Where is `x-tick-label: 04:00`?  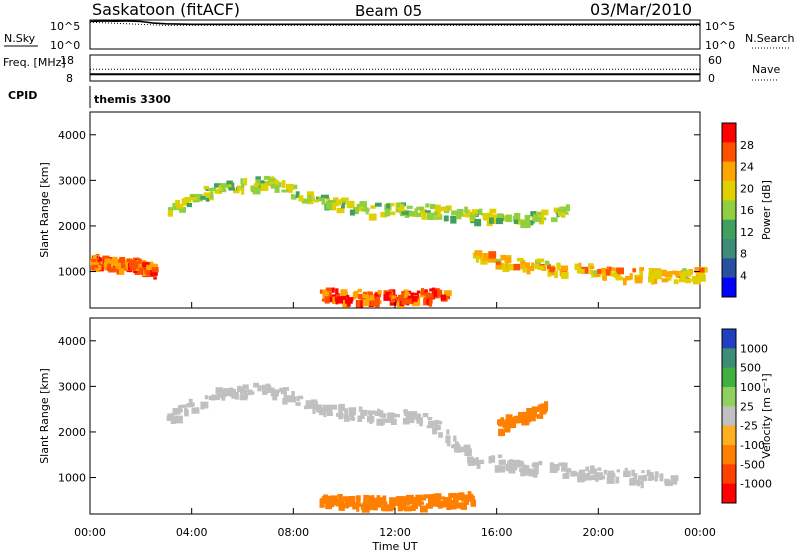
x-tick-label: 04:00 is located at coordinates (192, 532).